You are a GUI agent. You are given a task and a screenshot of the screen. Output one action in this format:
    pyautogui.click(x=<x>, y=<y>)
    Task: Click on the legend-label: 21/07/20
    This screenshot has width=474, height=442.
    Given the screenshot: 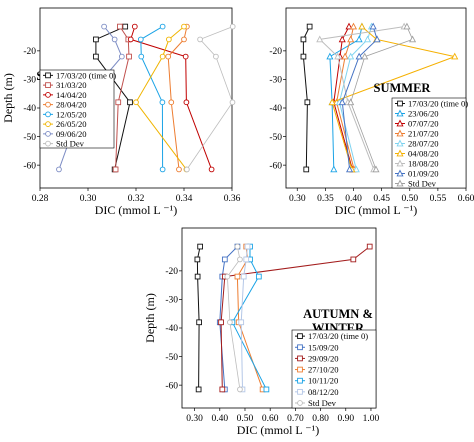 What is the action you would take?
    pyautogui.click(x=423, y=134)
    